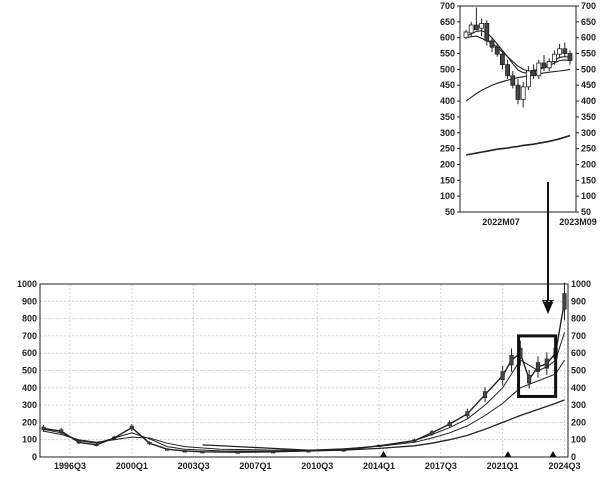 The image size is (610, 486). Describe the element at coordinates (578, 405) in the screenshot. I see `main-y-tick-right: 300` at that location.